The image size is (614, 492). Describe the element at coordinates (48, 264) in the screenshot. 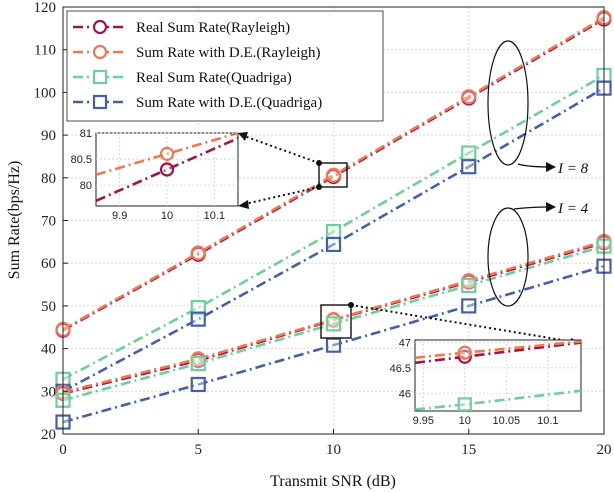

I see `y-tick-label-60: 60` at that location.